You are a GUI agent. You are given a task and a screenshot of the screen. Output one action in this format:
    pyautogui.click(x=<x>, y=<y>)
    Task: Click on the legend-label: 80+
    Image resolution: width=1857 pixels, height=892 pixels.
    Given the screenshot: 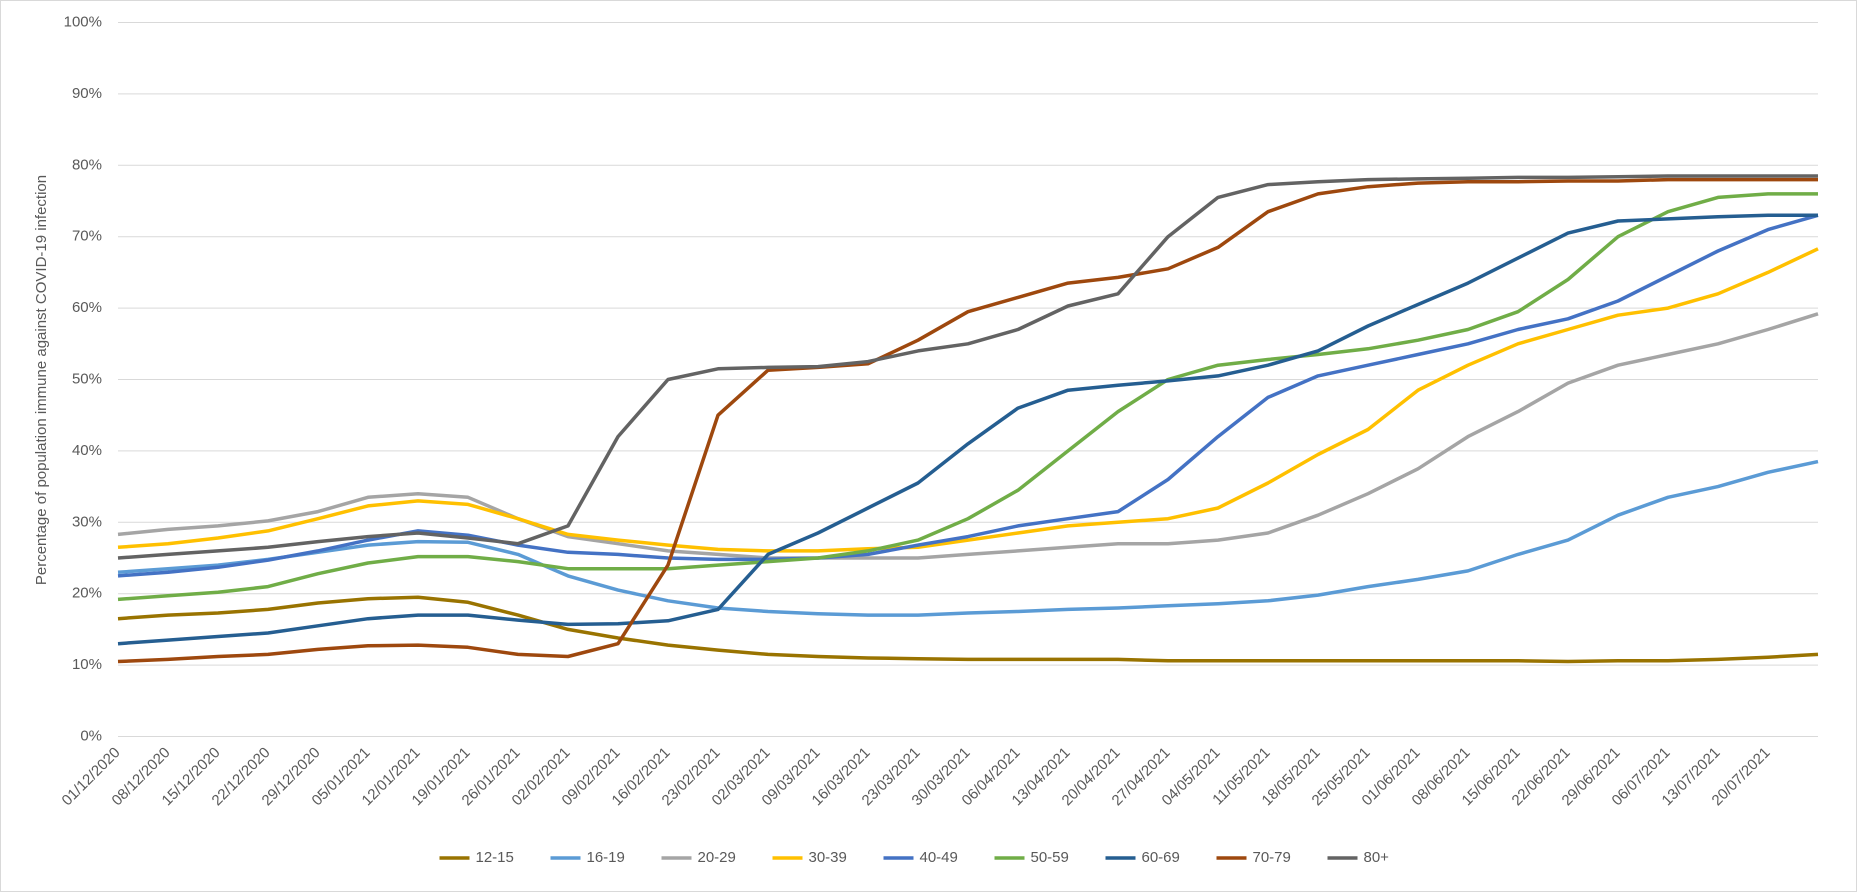 What is the action you would take?
    pyautogui.click(x=1377, y=857)
    